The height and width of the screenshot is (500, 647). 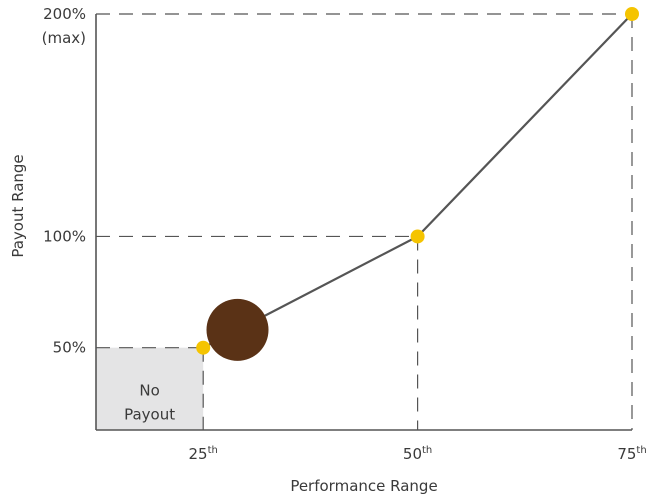 I want to click on x-axis-label: Performance Range, so click(x=363, y=486).